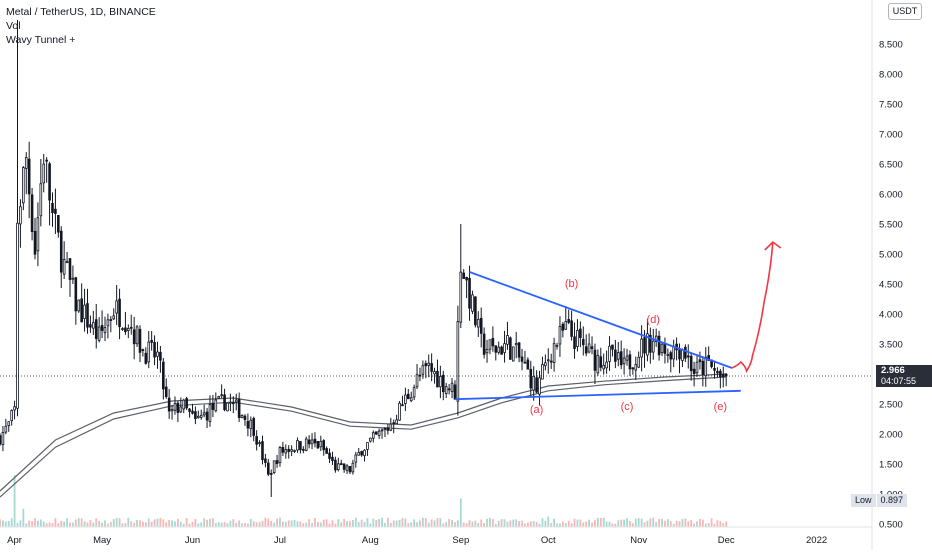  I want to click on currency-button: USDT, so click(905, 11).